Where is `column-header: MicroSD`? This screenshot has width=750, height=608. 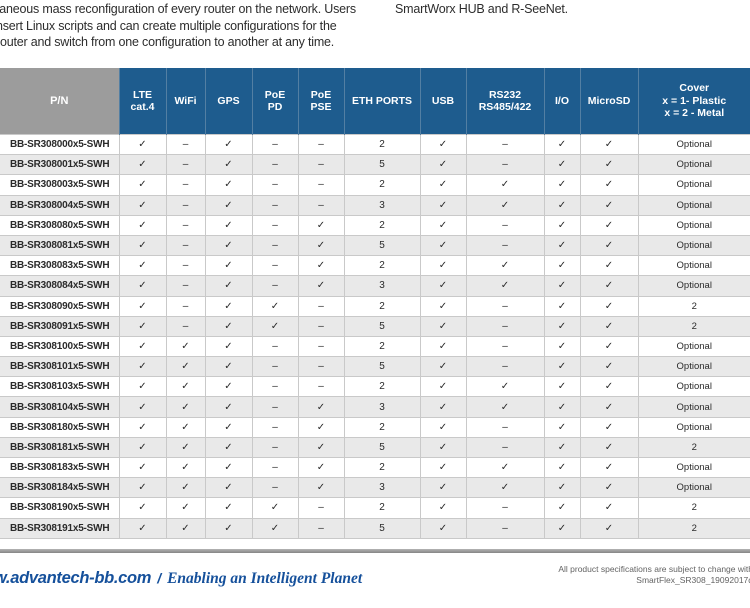 column-header: MicroSD is located at coordinates (608, 101).